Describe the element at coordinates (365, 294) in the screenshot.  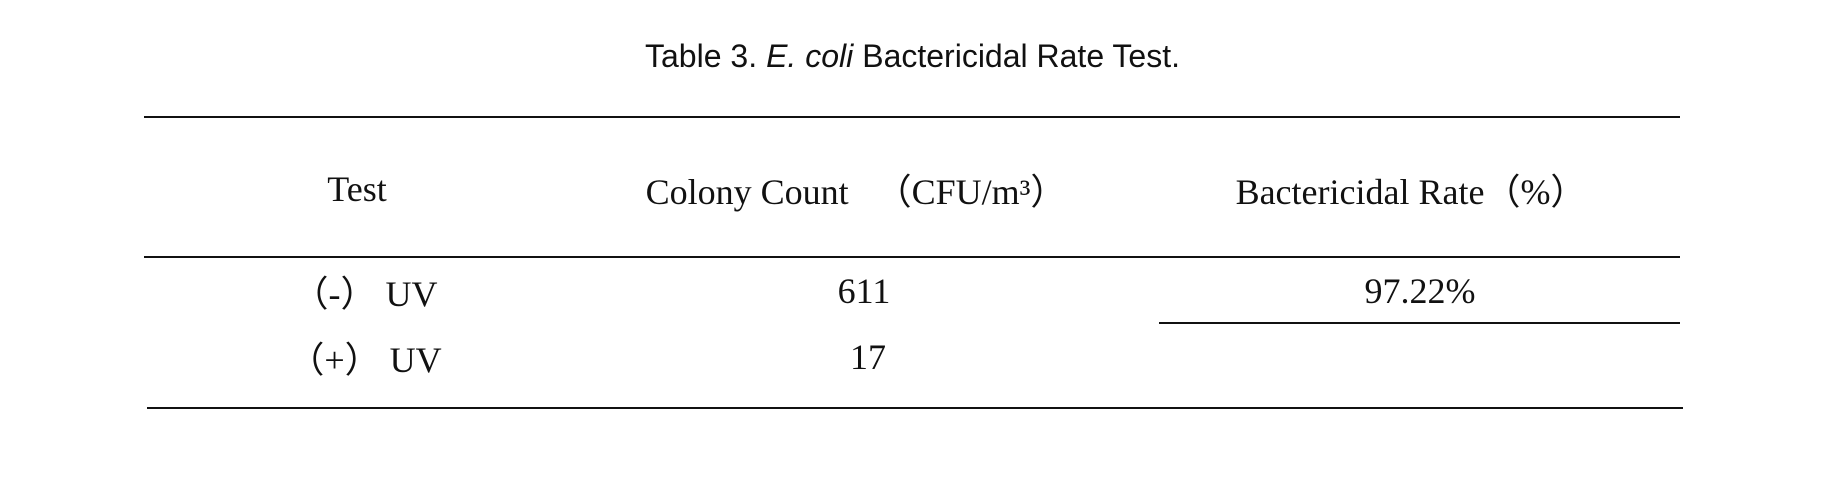
I see `test-cell: （-） UV` at that location.